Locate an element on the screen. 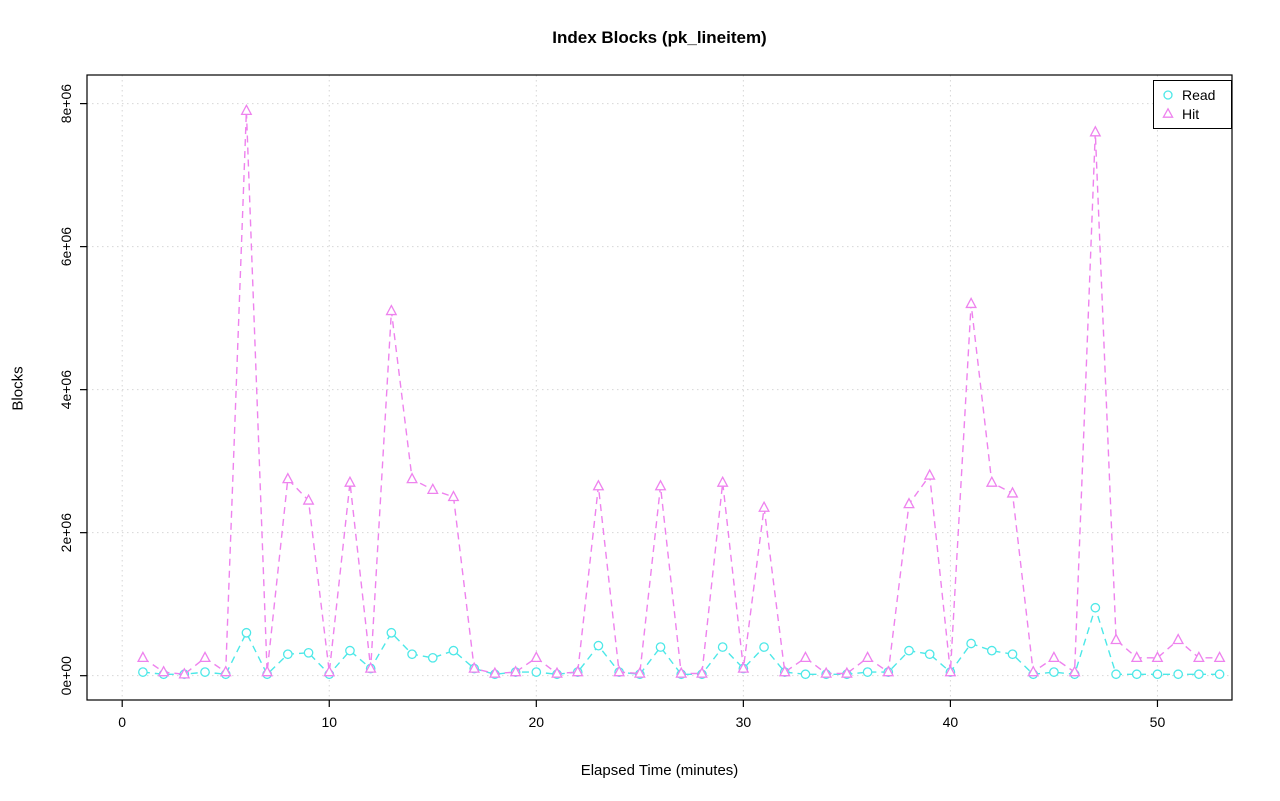 Image resolution: width=1280 pixels, height=801 pixels. legend: Read Hit is located at coordinates (1192, 104).